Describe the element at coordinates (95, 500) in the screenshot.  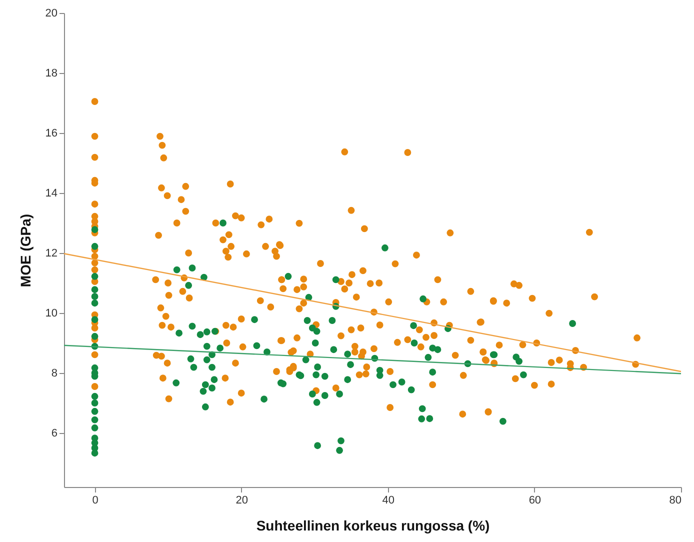
I see `x-tick-label: 0` at that location.